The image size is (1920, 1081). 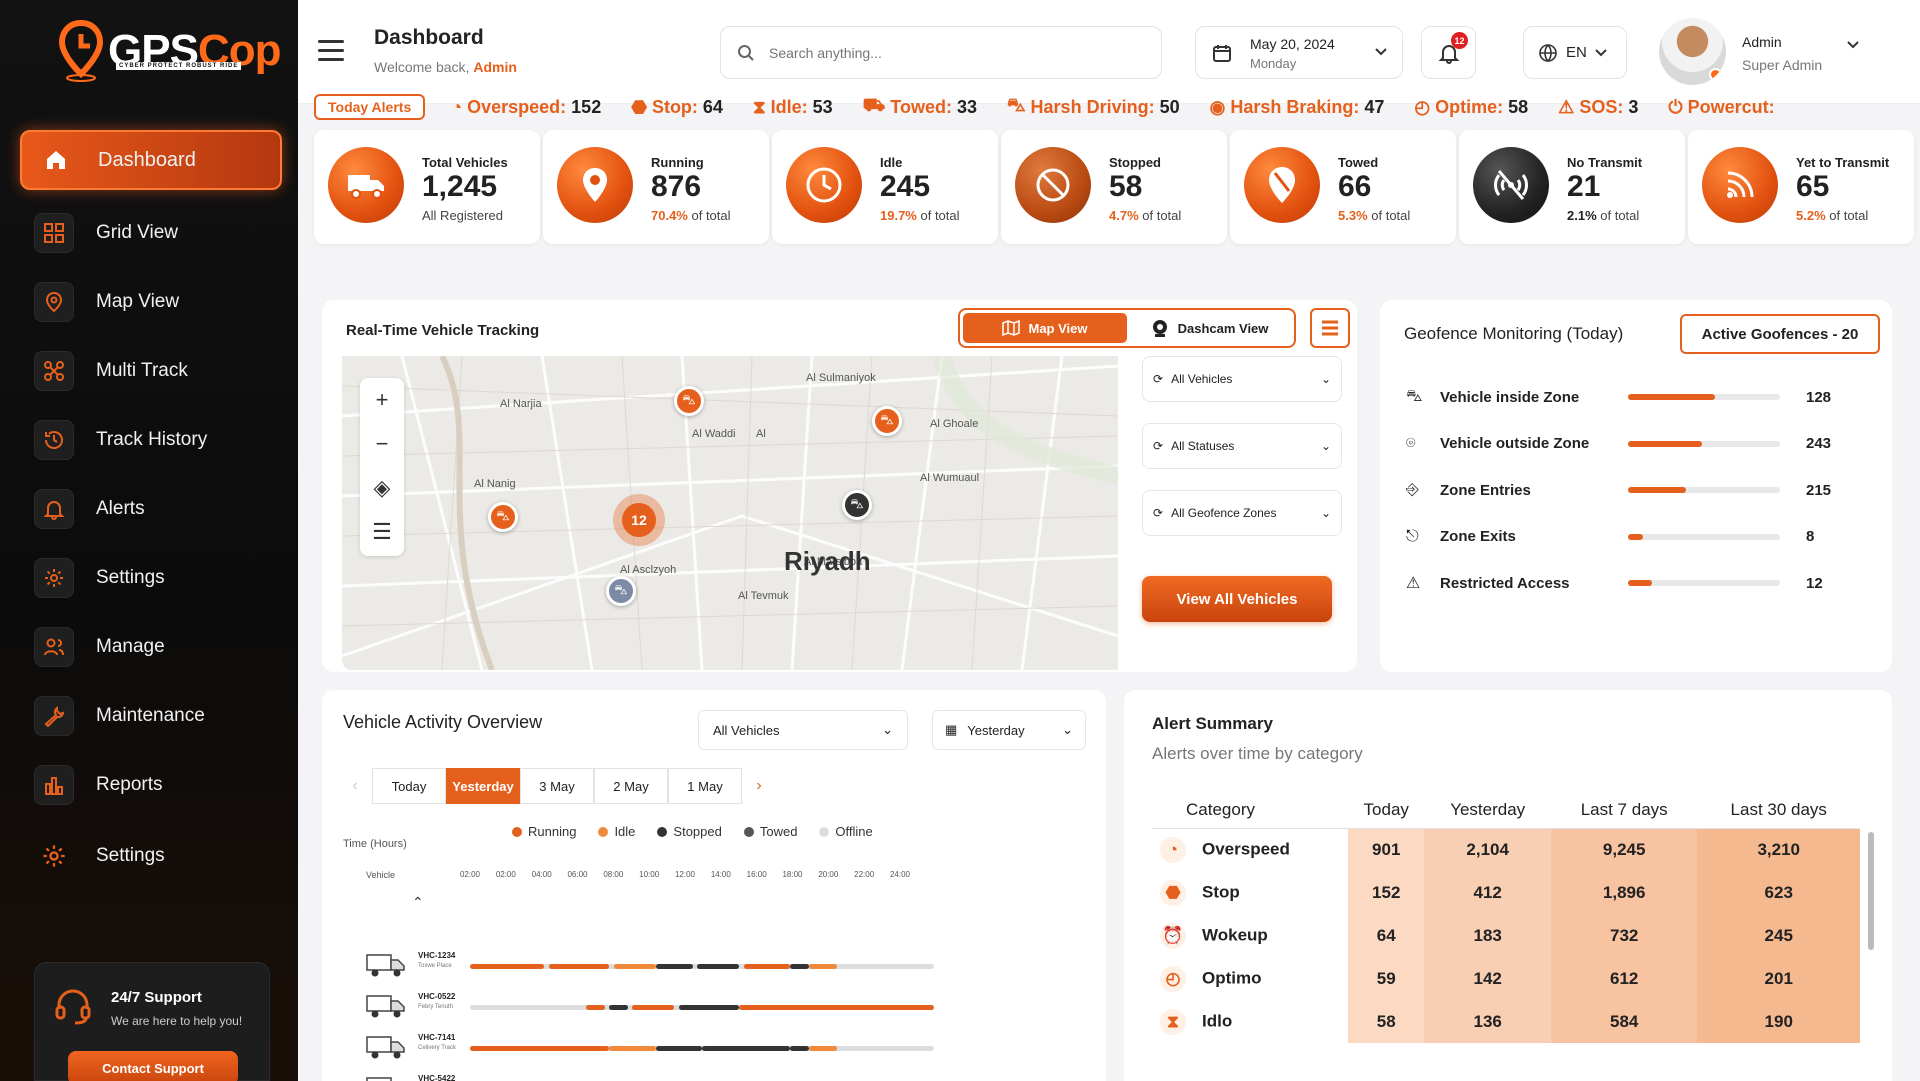 I want to click on contact-support-button: Contact Support, so click(x=153, y=1066).